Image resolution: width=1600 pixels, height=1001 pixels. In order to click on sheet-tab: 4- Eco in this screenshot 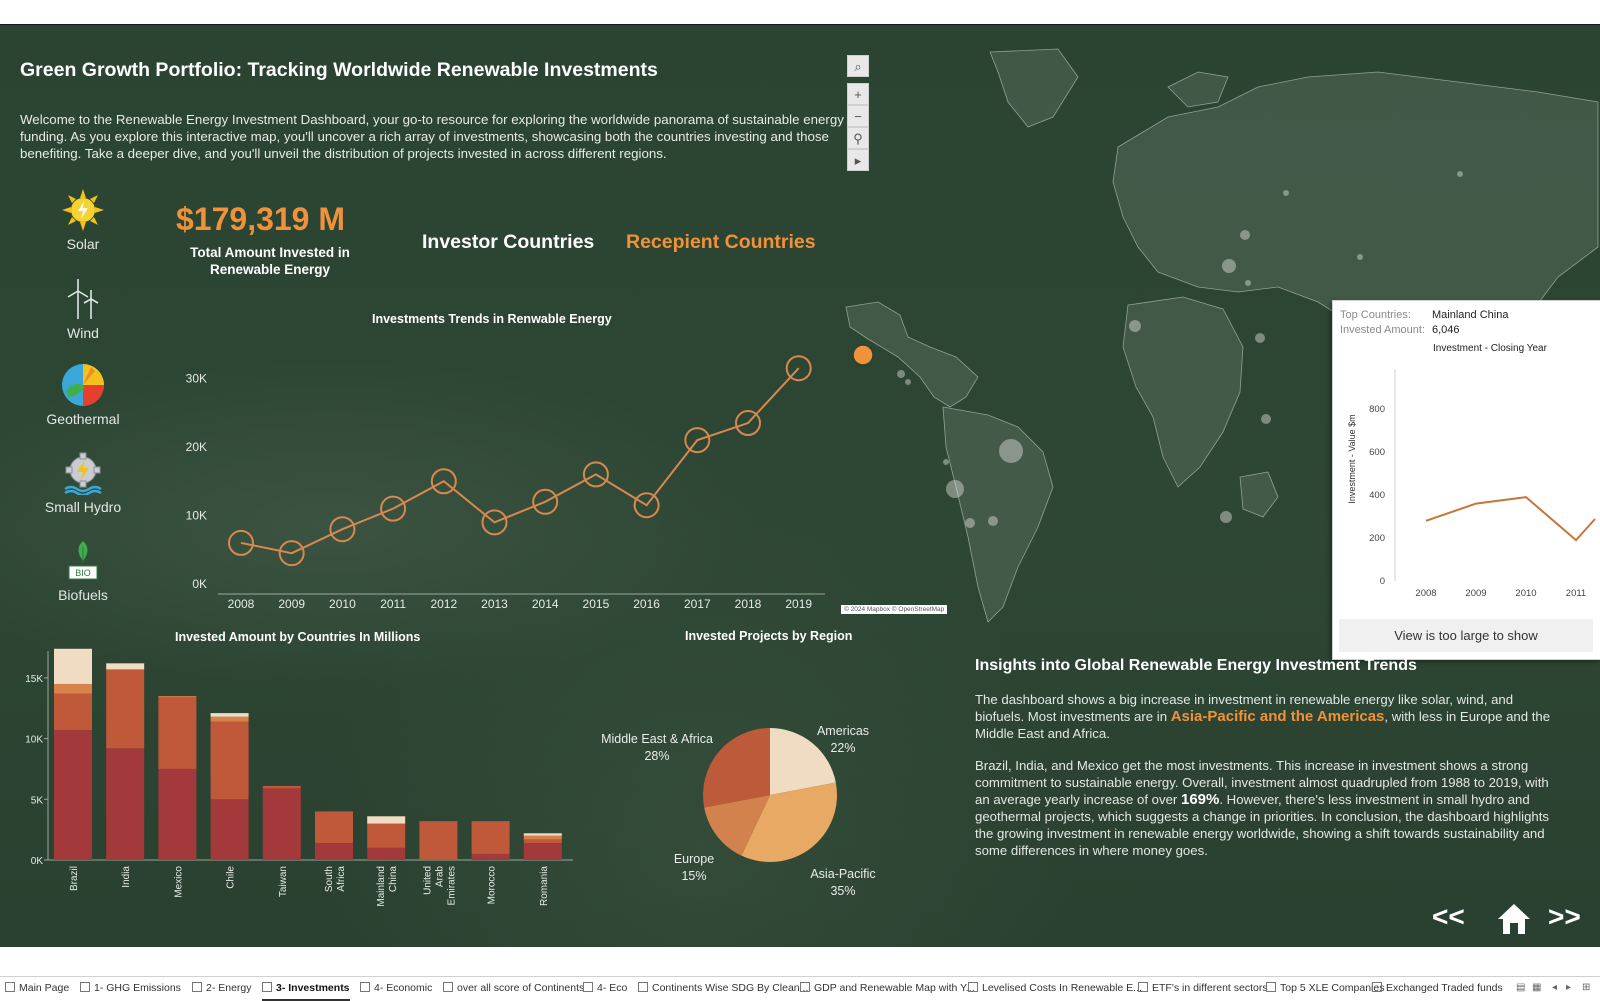, I will do `click(605, 988)`.